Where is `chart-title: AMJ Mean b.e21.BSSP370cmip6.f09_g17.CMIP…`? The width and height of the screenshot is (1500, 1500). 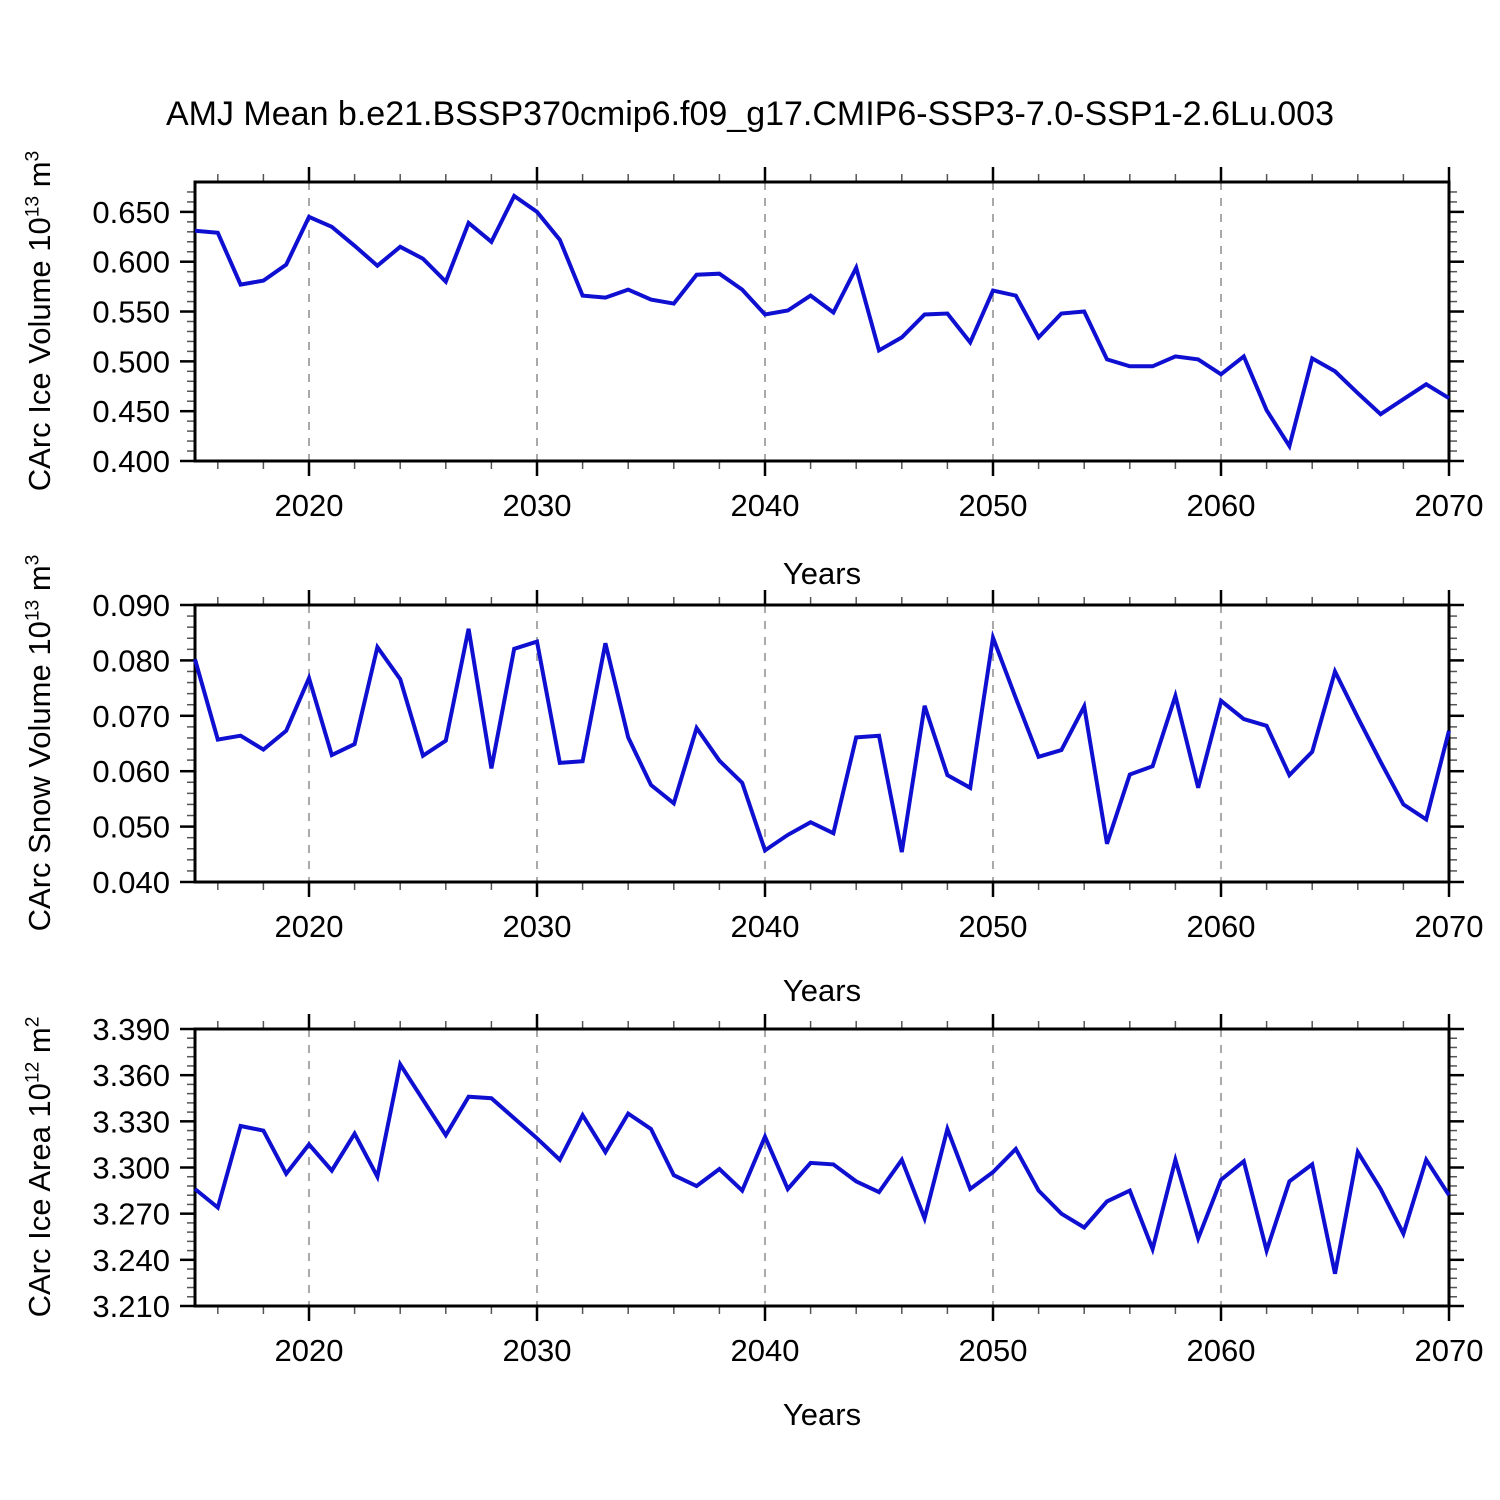 chart-title: AMJ Mean b.e21.BSSP370cmip6.f09_g17.CMIP… is located at coordinates (749, 114).